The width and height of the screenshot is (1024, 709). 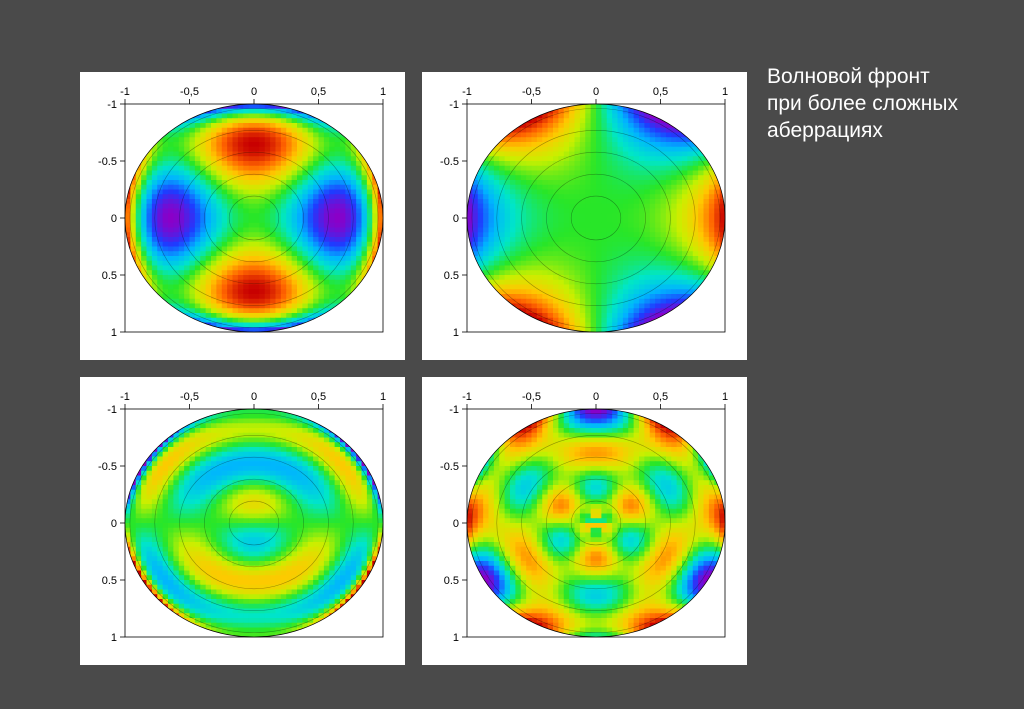 I want to click on plot-panel-bottom-left: -1 -0,5 0 0,5 1 -1 -0.5 0 0.5 1, so click(x=242, y=521).